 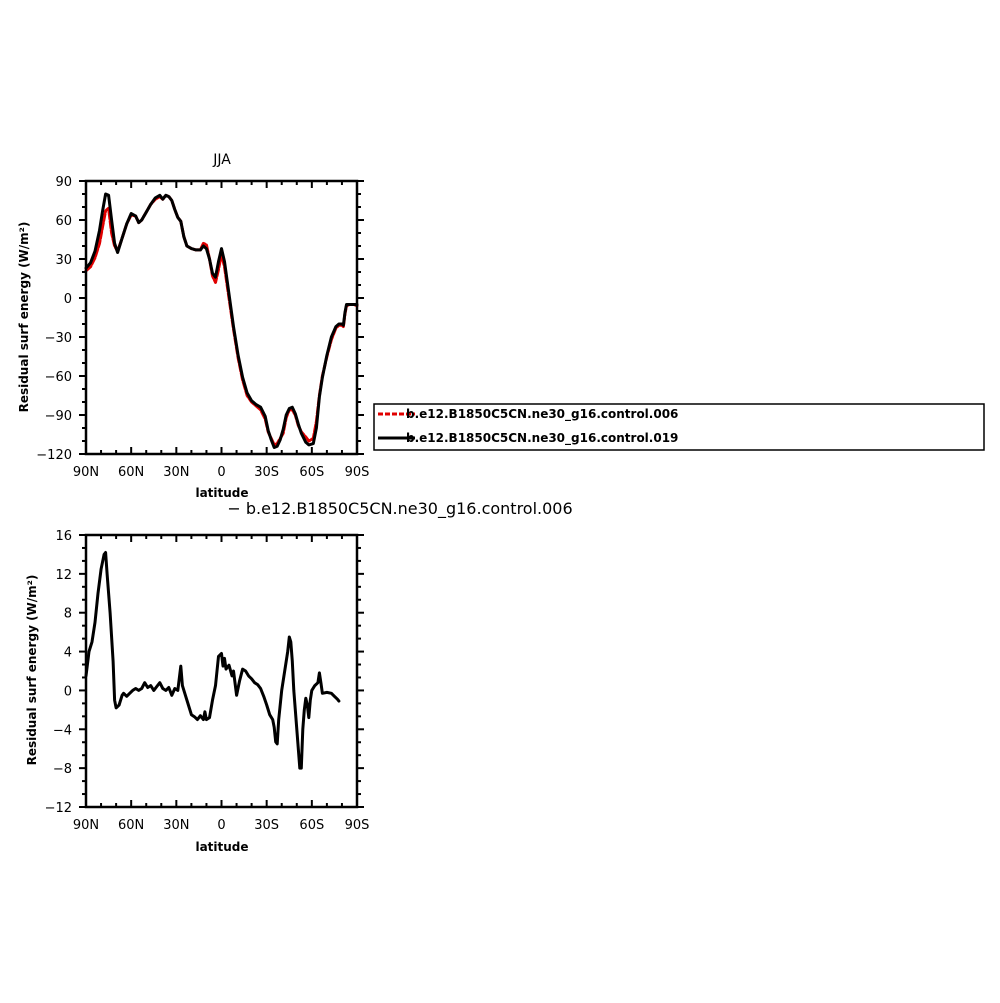 What do you see at coordinates (54, 455) in the screenshot?
I see `y-tick-label: −120` at bounding box center [54, 455].